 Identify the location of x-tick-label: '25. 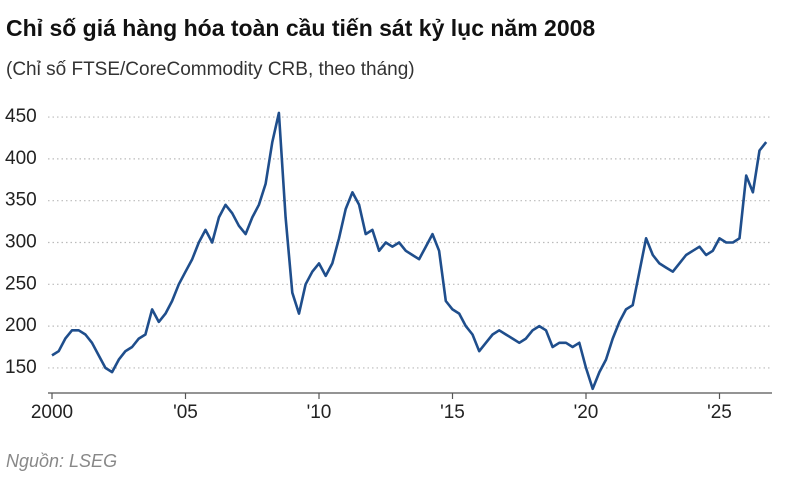
(719, 412).